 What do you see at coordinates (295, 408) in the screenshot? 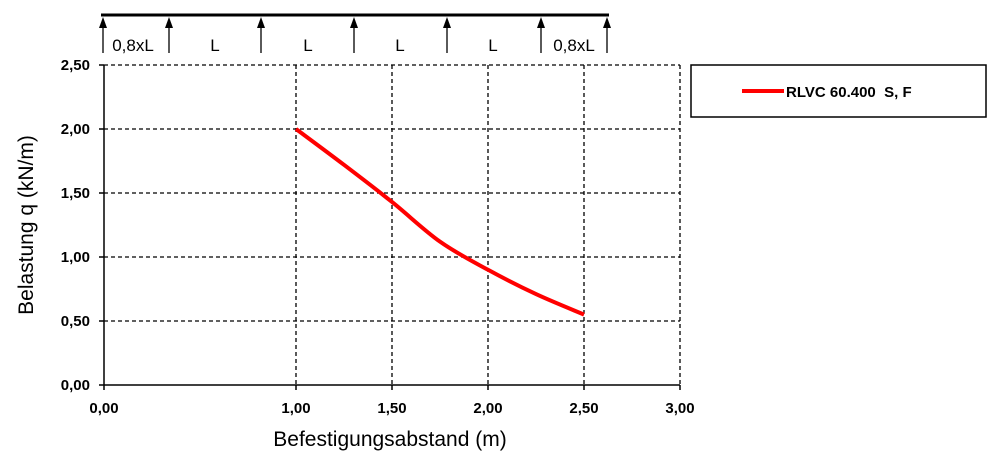
I see `x-tick-label-1: 1,00` at bounding box center [295, 408].